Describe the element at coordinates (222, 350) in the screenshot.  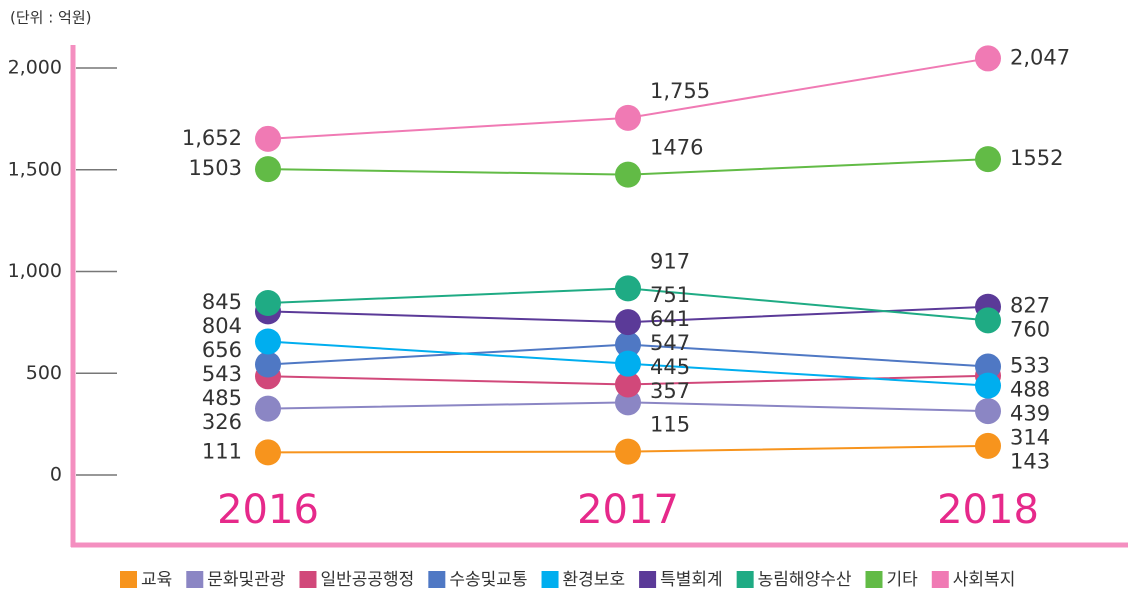
I see `data-label: 656` at that location.